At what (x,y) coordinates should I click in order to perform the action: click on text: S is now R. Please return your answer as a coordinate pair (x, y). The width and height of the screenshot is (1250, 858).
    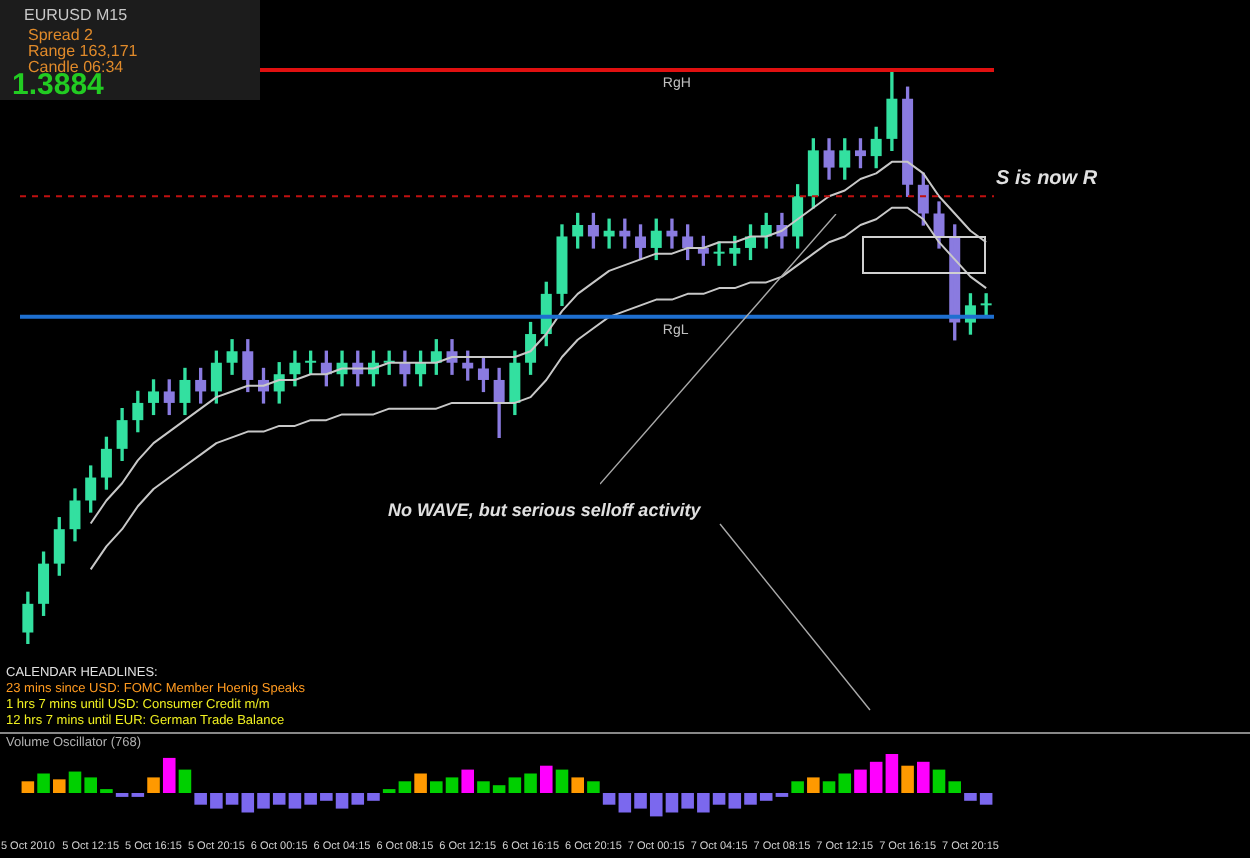
    Looking at the image, I should click on (1047, 179).